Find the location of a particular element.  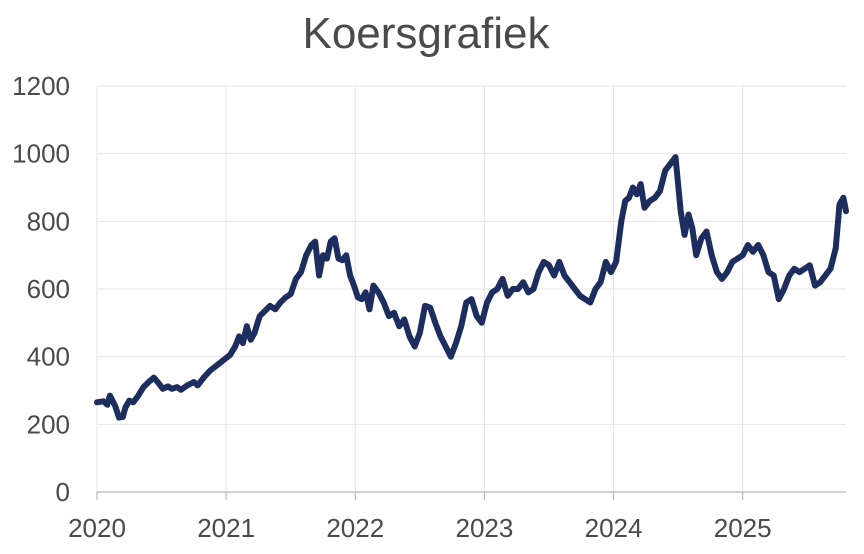

x-tick-label: 2020 is located at coordinates (97, 528).